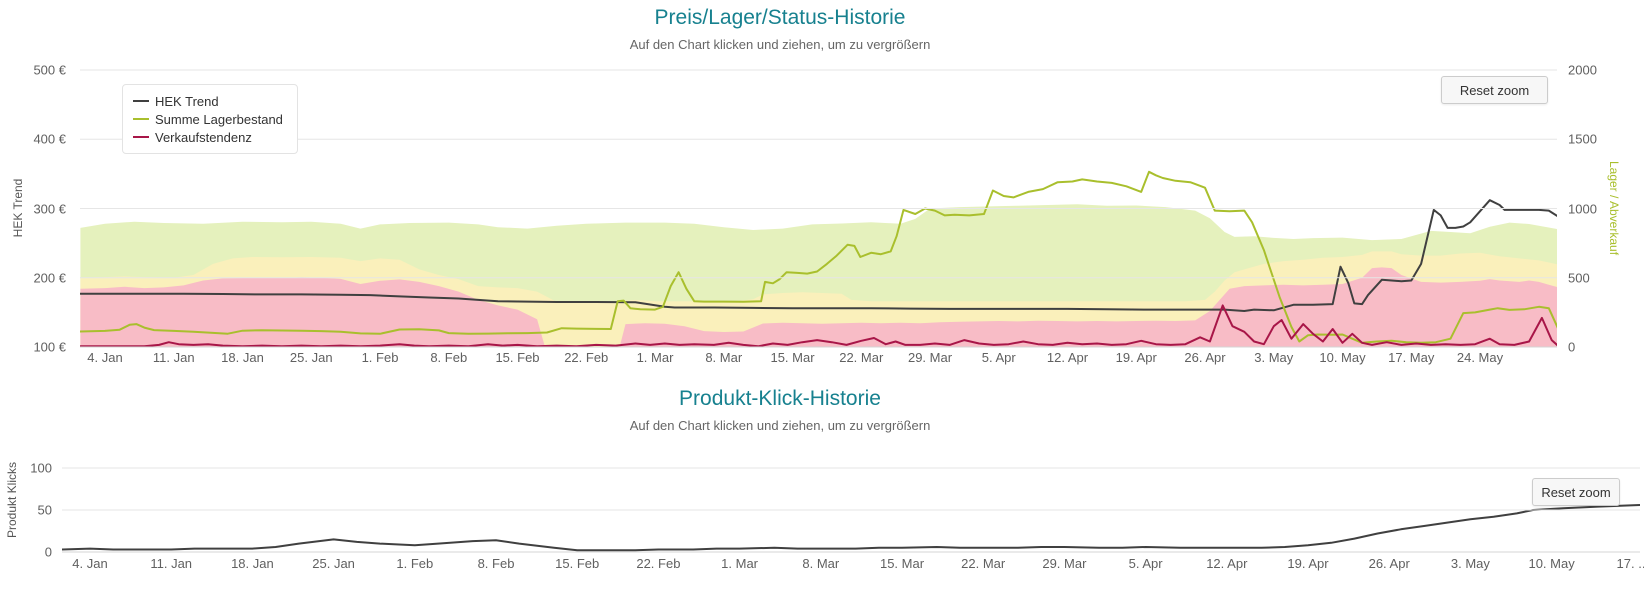  Describe the element at coordinates (1582, 139) in the screenshot. I see `y-tick-label-right: 1500` at that location.